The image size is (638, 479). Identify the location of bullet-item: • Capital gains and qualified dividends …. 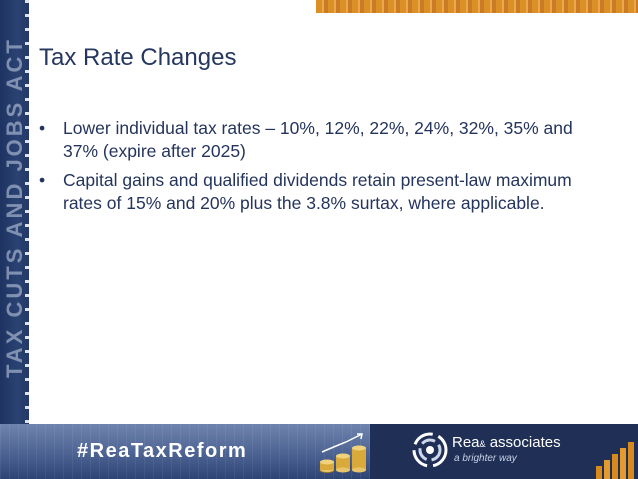
(324, 191).